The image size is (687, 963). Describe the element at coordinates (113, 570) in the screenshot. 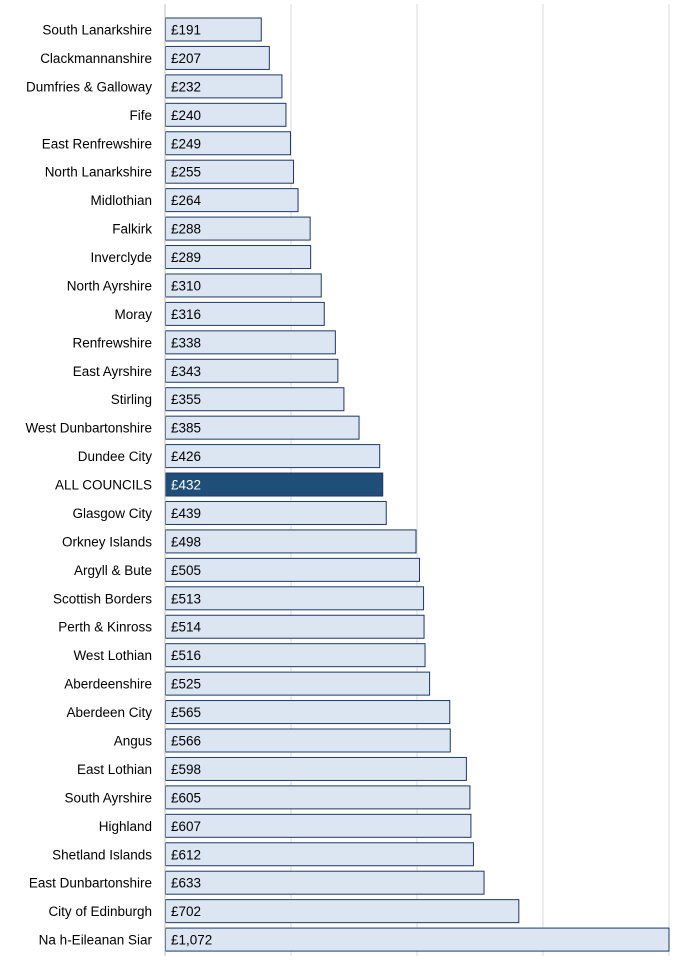

I see `category-label: Argyll & Bute` at that location.